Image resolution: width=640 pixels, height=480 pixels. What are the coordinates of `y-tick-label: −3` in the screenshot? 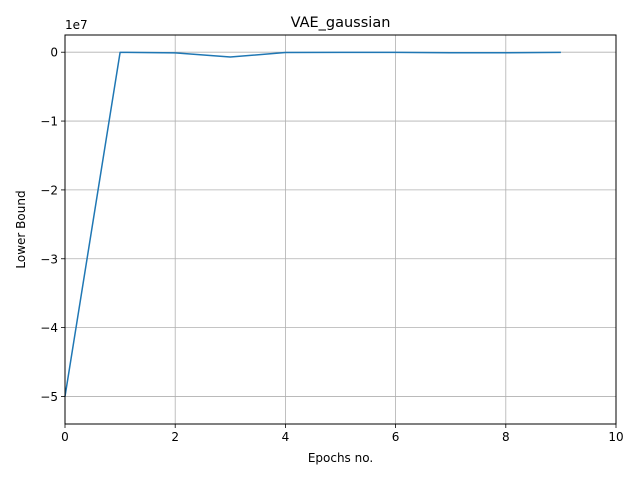 It's located at (49, 259).